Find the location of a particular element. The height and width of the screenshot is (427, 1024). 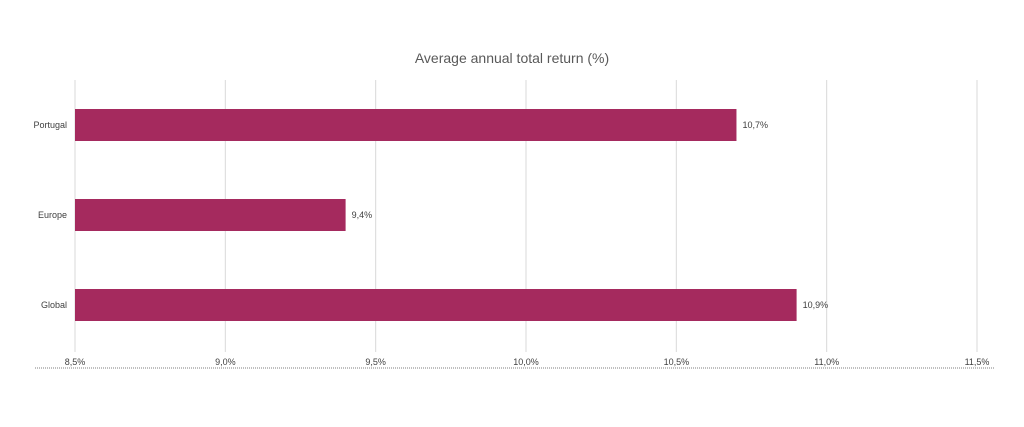

data-label-portugal: 10,7% is located at coordinates (755, 125).